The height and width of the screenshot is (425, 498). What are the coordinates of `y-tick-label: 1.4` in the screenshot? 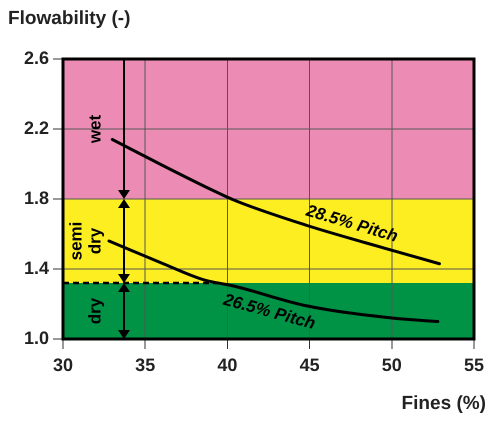 It's located at (36, 268).